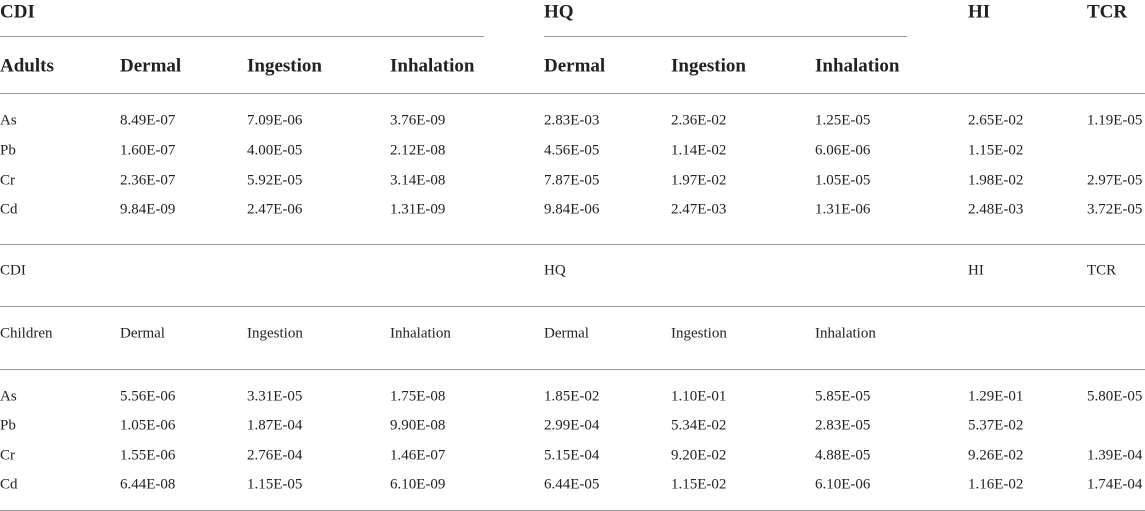  Describe the element at coordinates (699, 425) in the screenshot. I see `cell: 5.34E-02` at that location.